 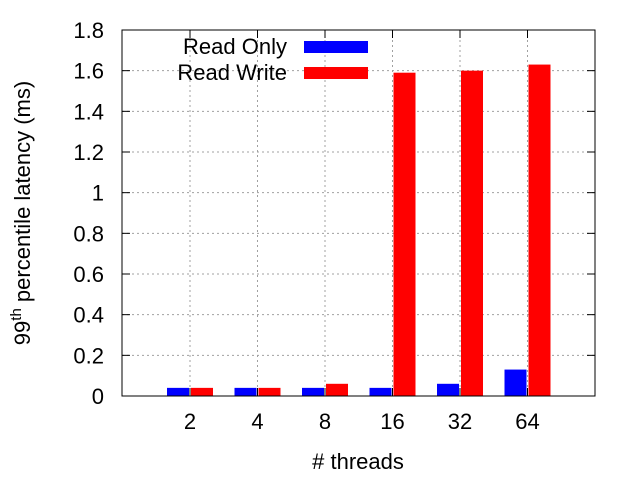 I want to click on x-tick-label: 2, so click(x=190, y=421).